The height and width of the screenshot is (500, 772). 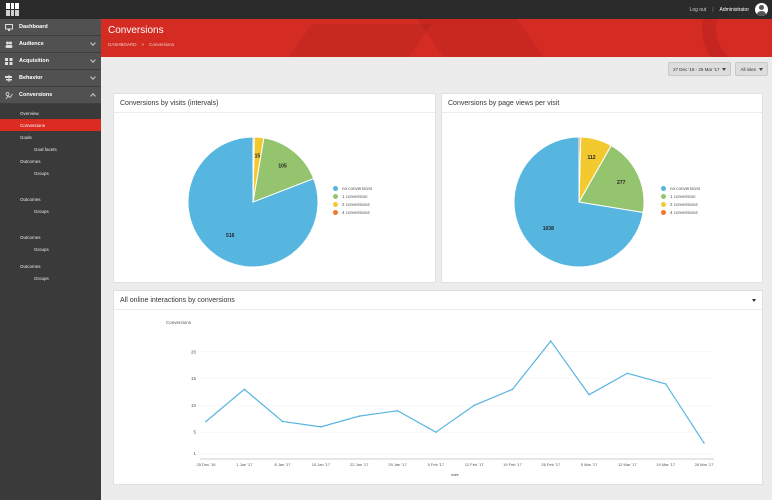 I want to click on legend-label: no conversions, so click(x=685, y=188).